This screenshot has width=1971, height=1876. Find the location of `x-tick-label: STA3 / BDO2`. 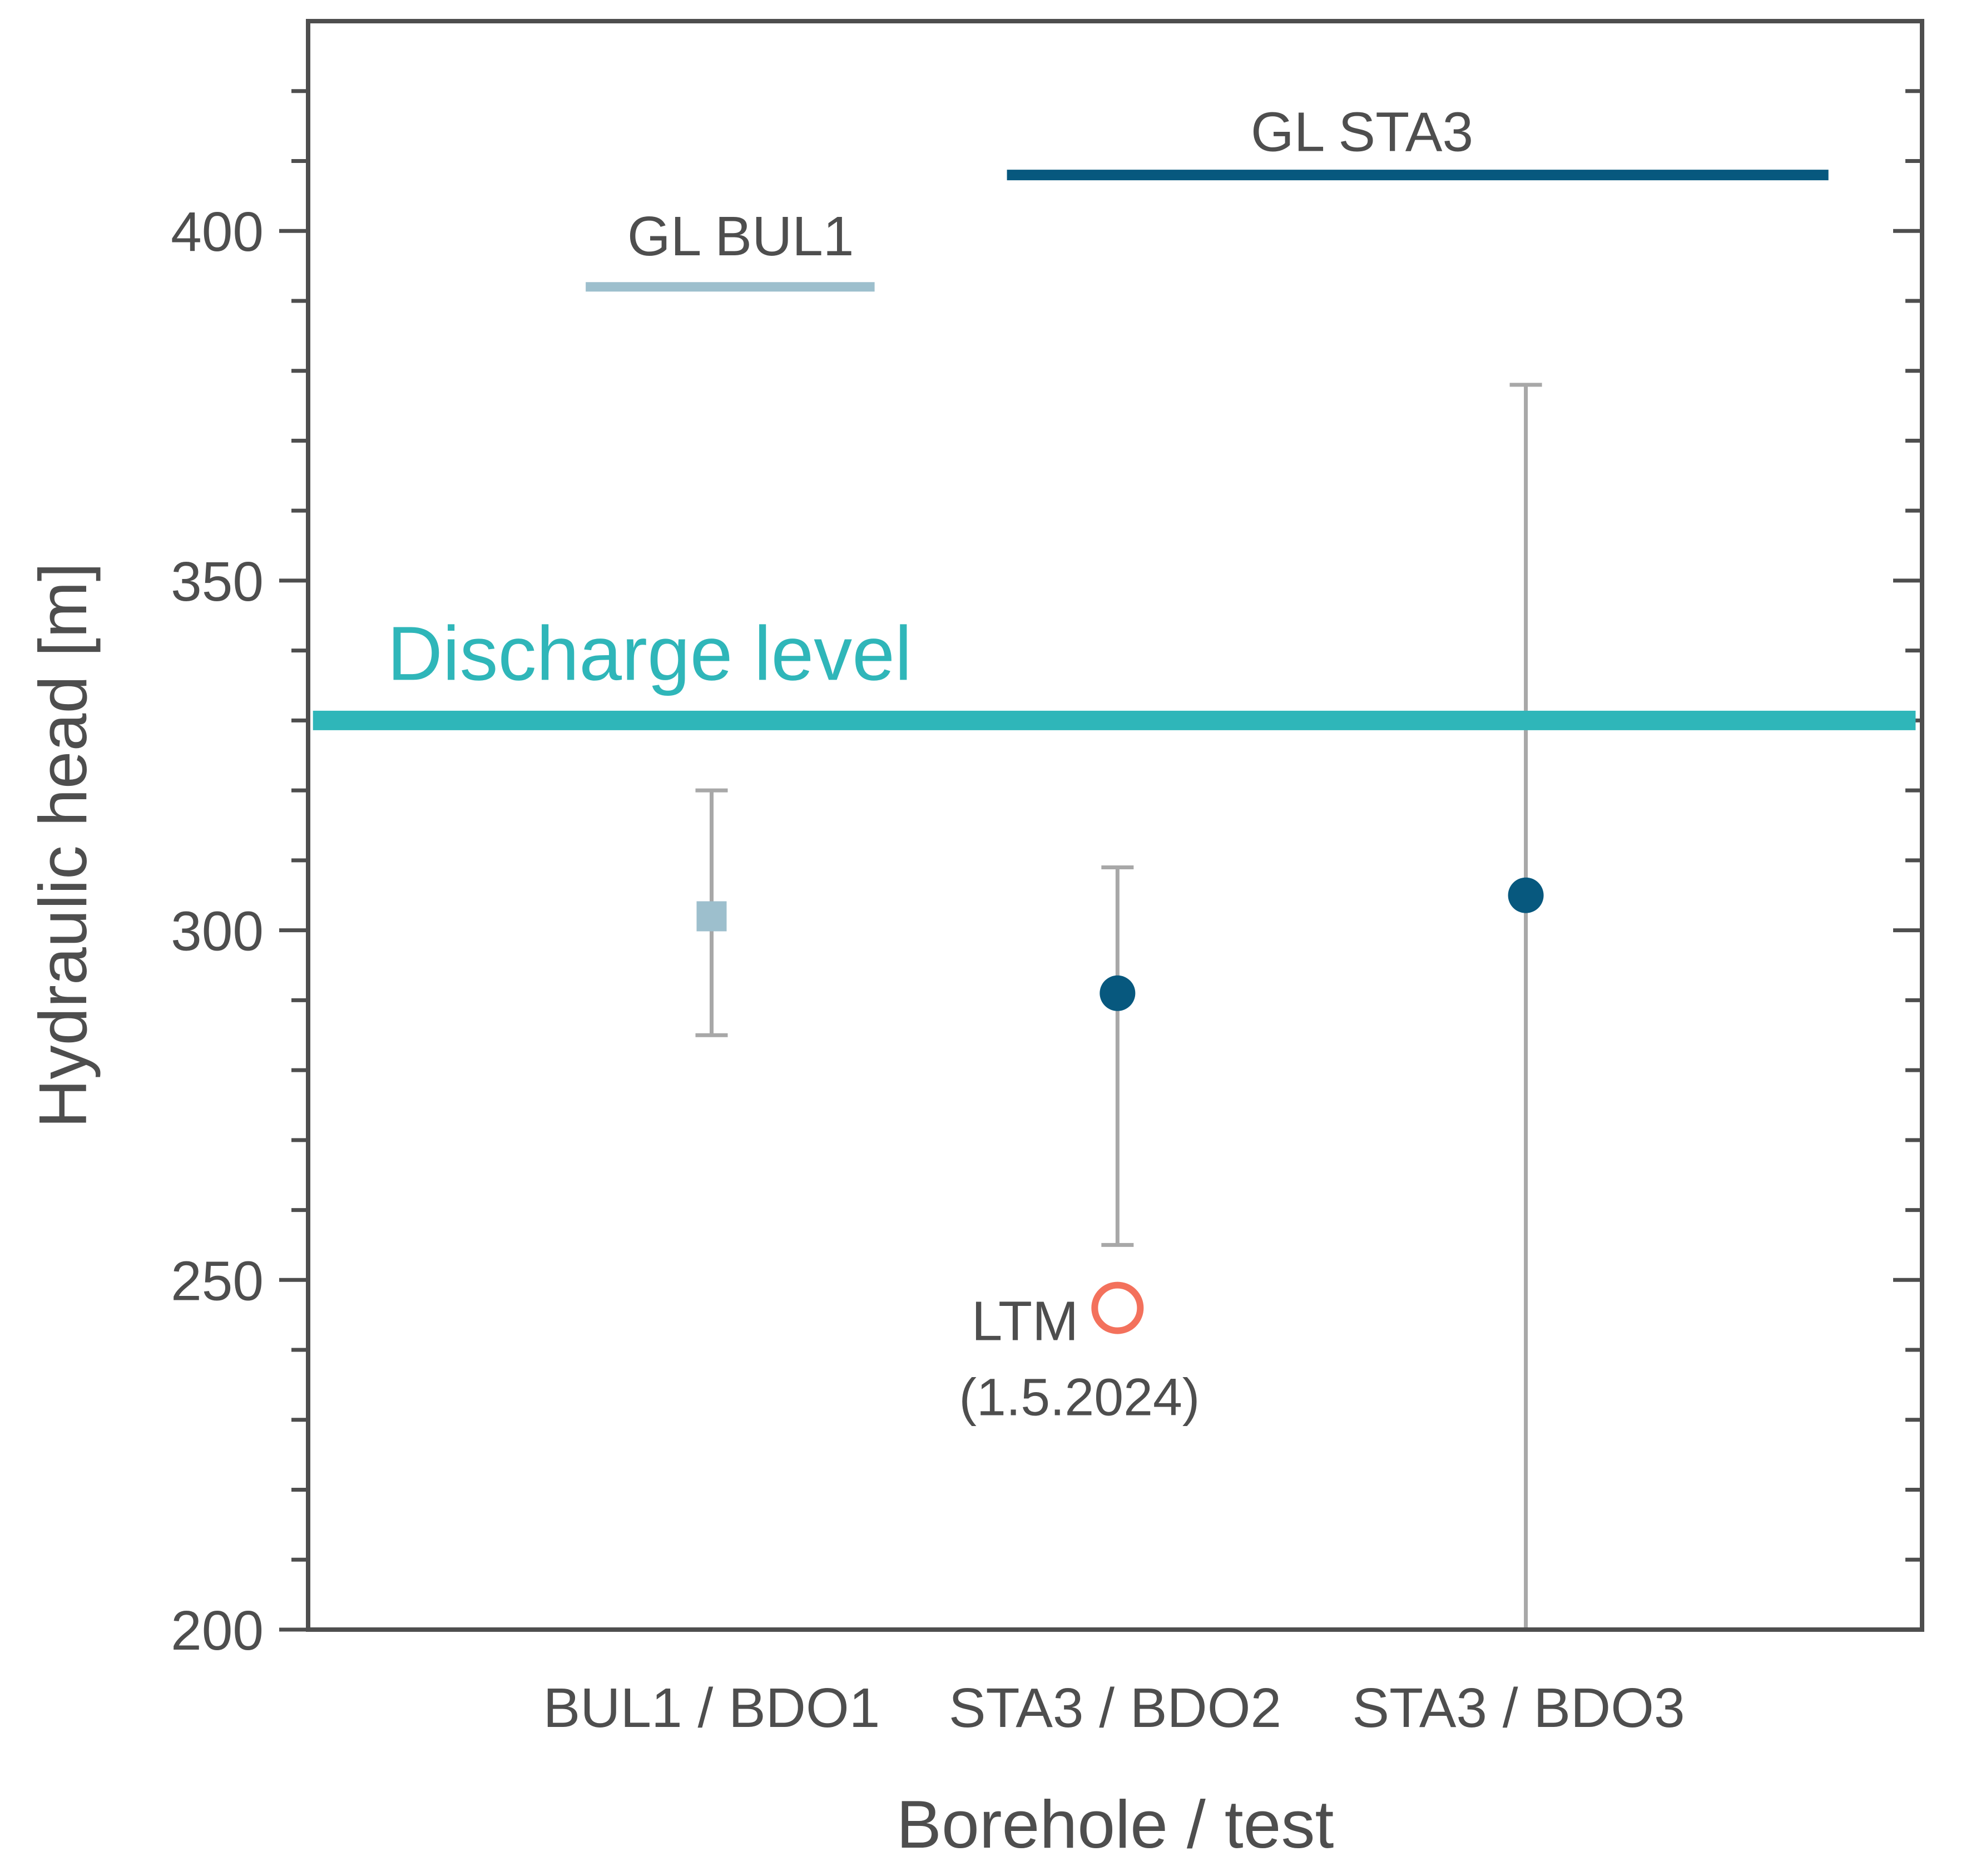

x-tick-label: STA3 / BDO2 is located at coordinates (1115, 1708).